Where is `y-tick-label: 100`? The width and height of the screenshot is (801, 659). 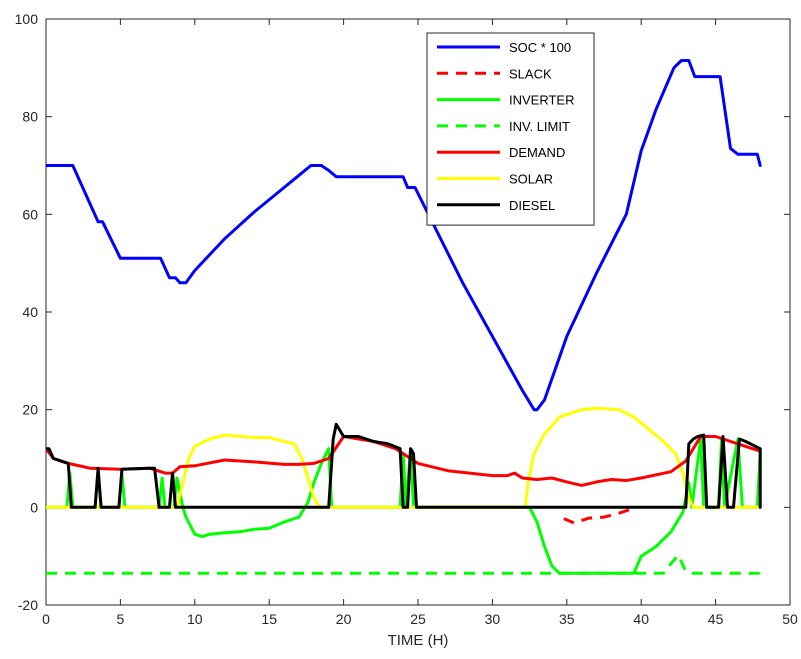 y-tick-label: 100 is located at coordinates (27, 19).